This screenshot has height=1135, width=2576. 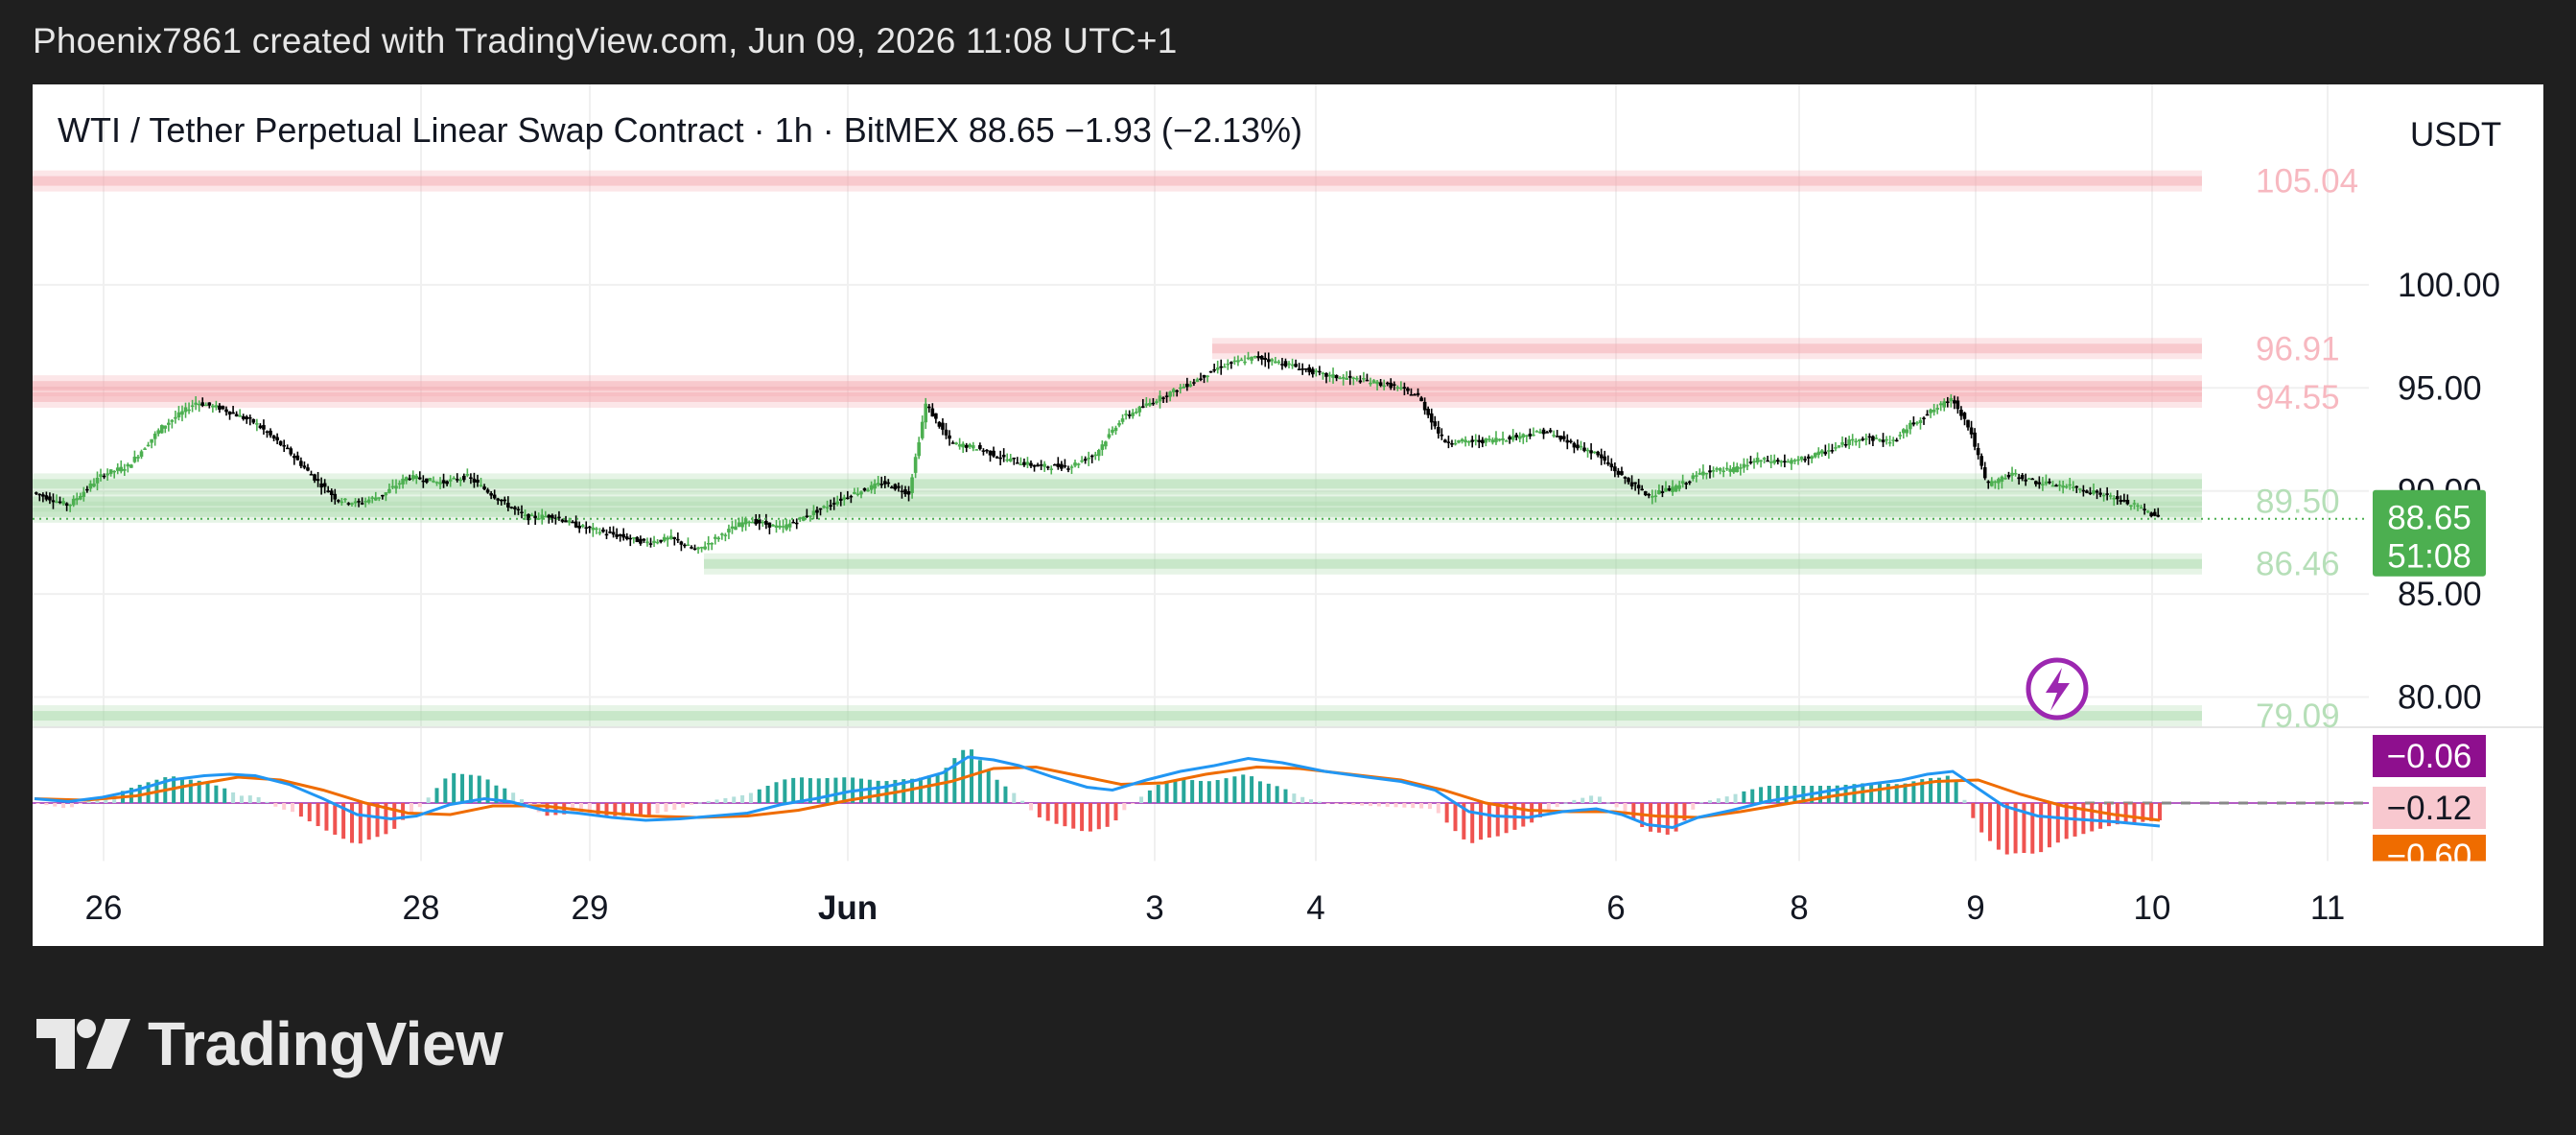 What do you see at coordinates (1117, 397) in the screenshot?
I see `resistance-zone` at bounding box center [1117, 397].